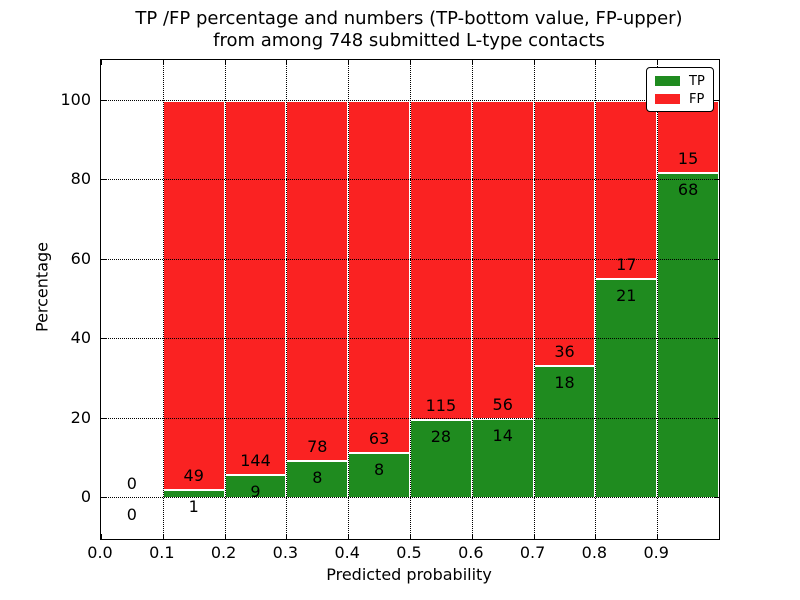  Describe the element at coordinates (255, 491) in the screenshot. I see `tp-count-label-bin-0.2: 9` at that location.